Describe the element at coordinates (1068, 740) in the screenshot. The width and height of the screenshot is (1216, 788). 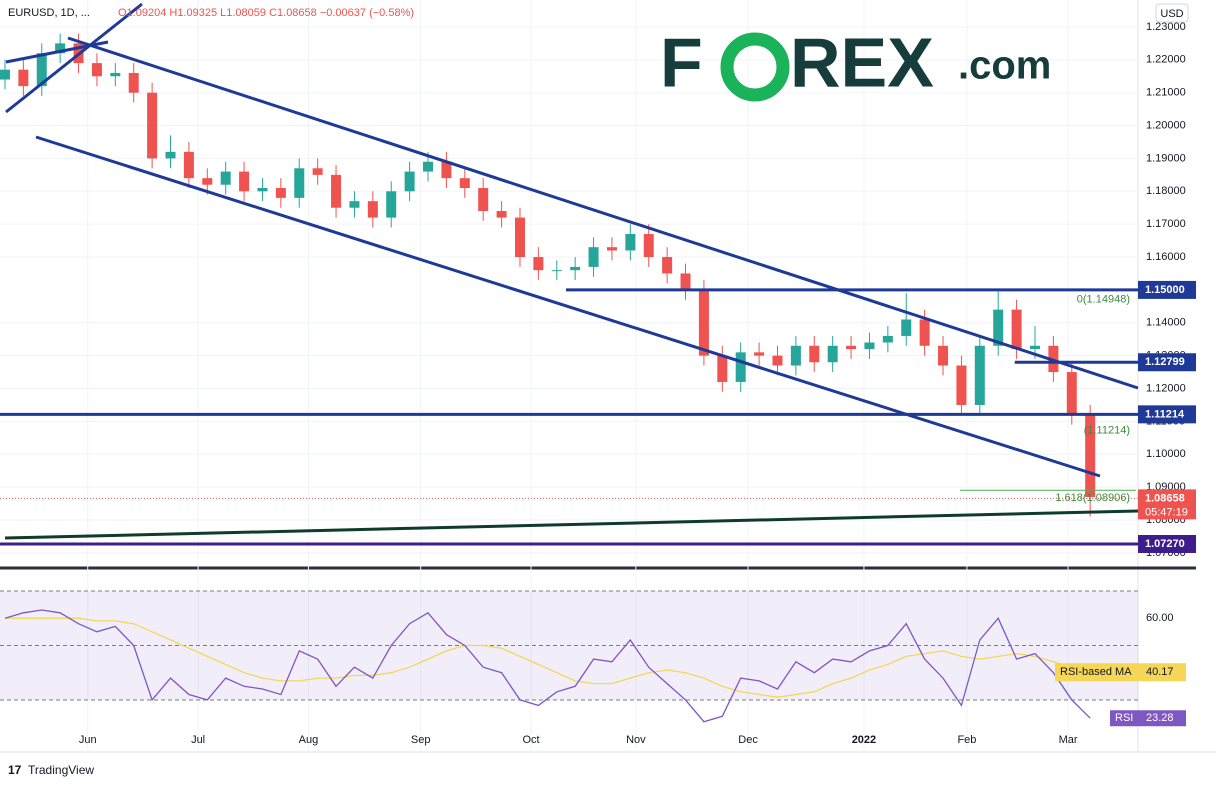
I see `x-tick-label: Mar` at that location.